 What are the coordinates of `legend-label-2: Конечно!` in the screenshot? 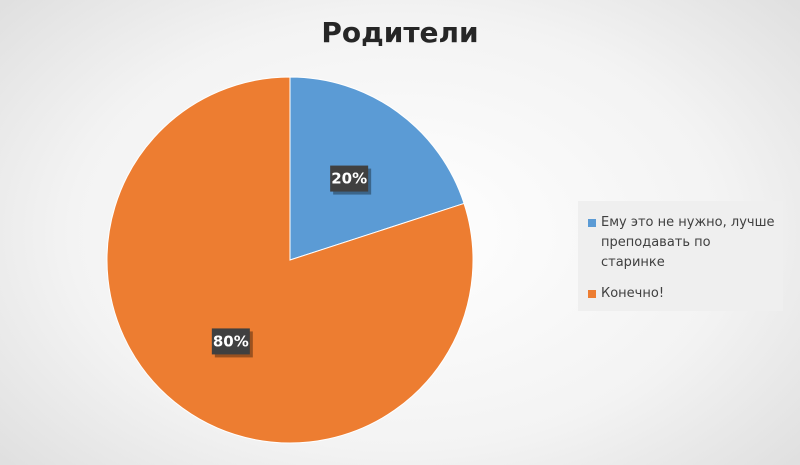 It's located at (633, 293).